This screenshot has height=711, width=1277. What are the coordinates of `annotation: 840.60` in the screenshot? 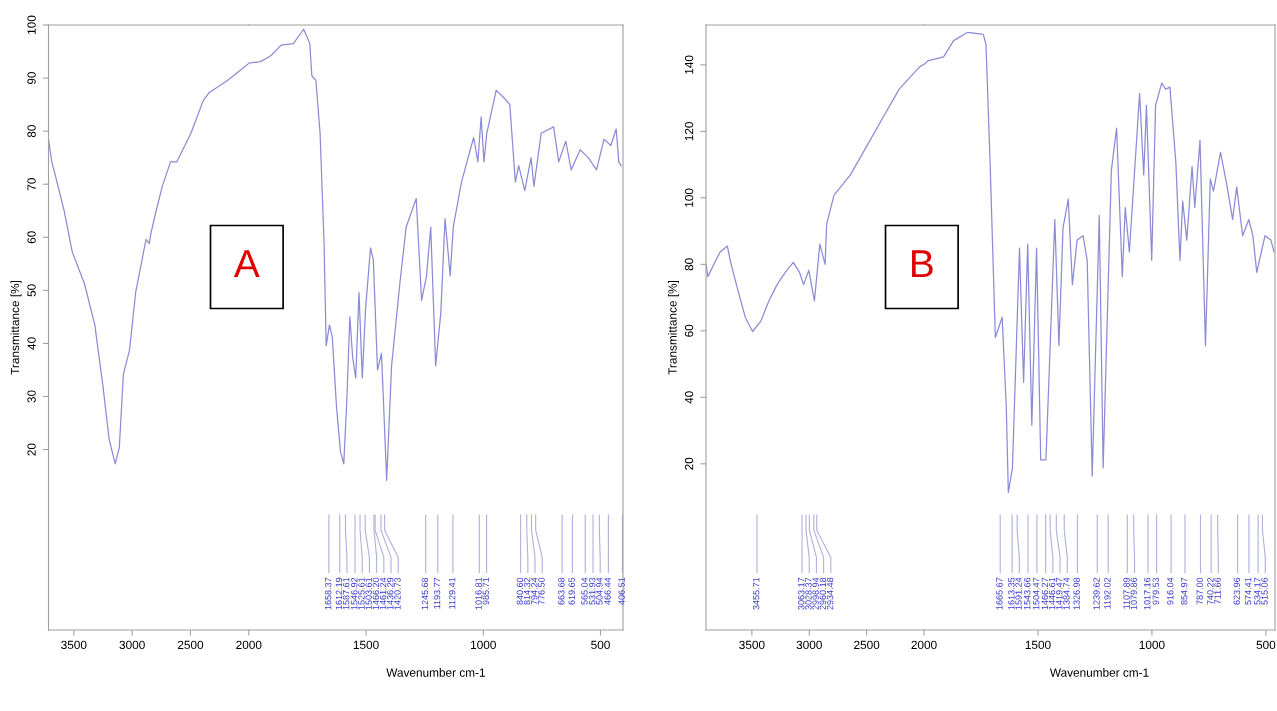 It's located at (520, 591).